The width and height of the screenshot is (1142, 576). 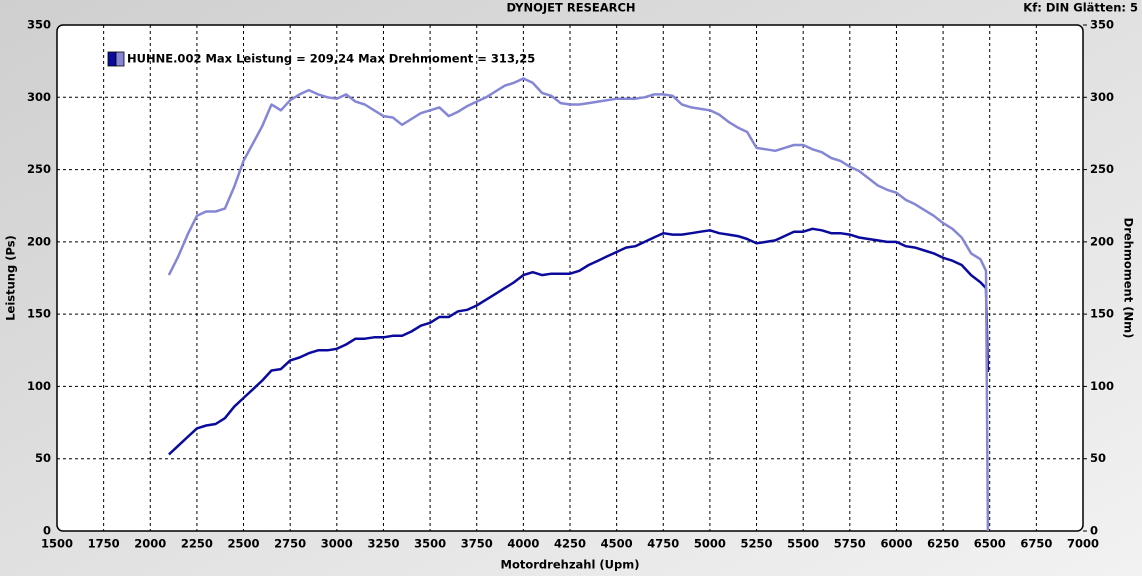 What do you see at coordinates (39, 97) in the screenshot?
I see `y-tick-label: 300` at bounding box center [39, 97].